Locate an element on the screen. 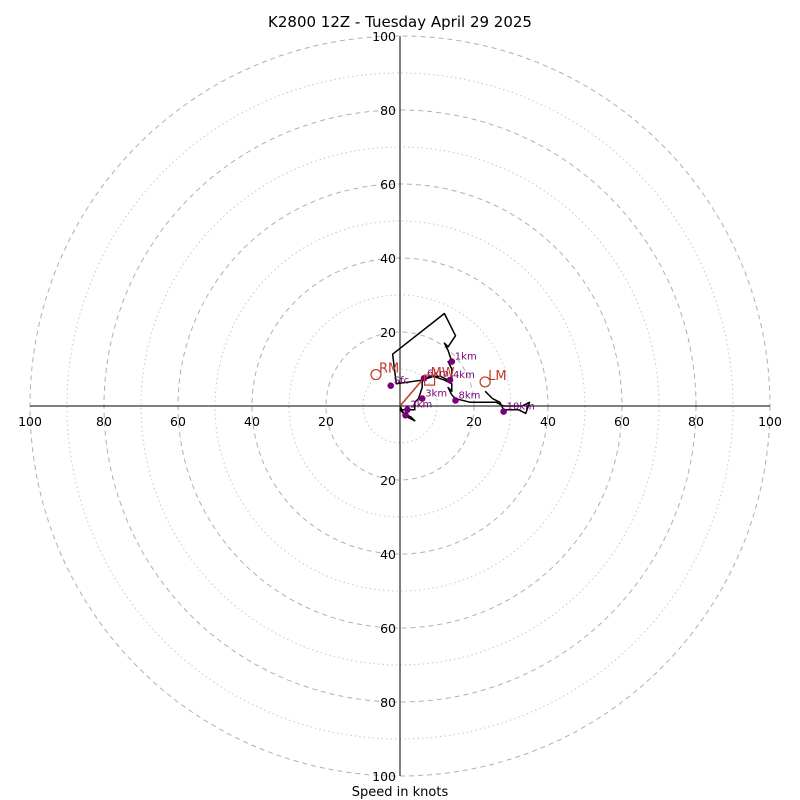 This screenshot has width=800, height=800. tick-label-top-20: 20 is located at coordinates (388, 332).